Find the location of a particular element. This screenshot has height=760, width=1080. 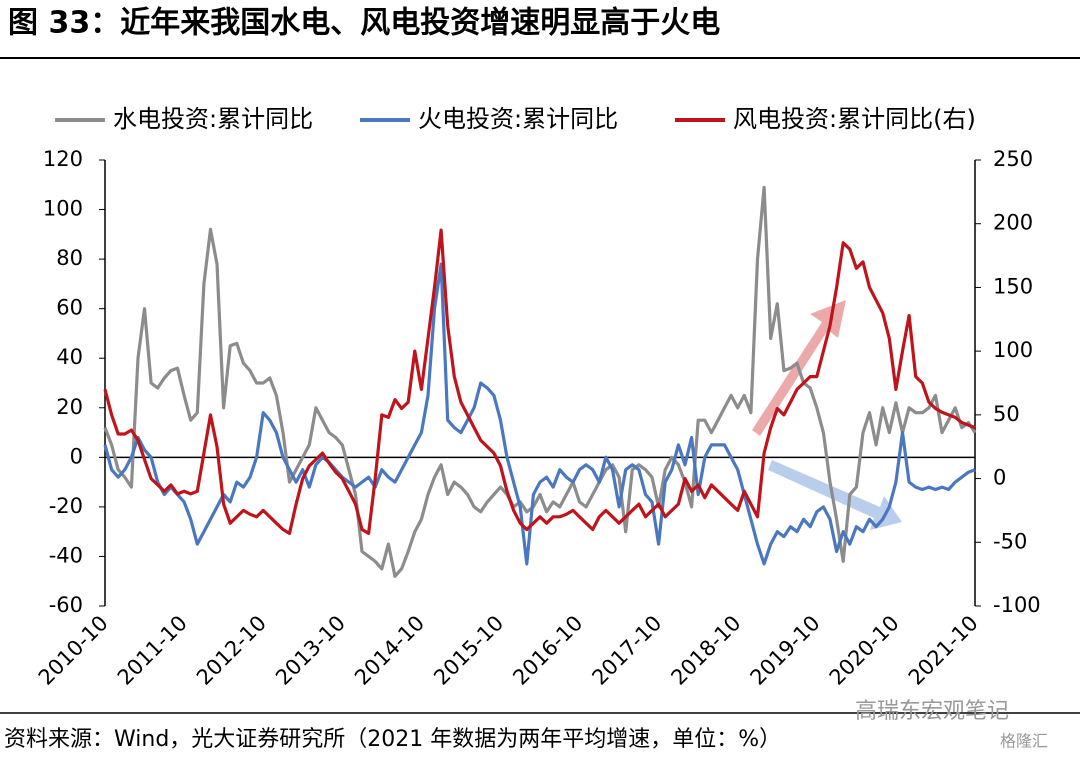

x-tick-label: 2014-10 is located at coordinates (389, 650).